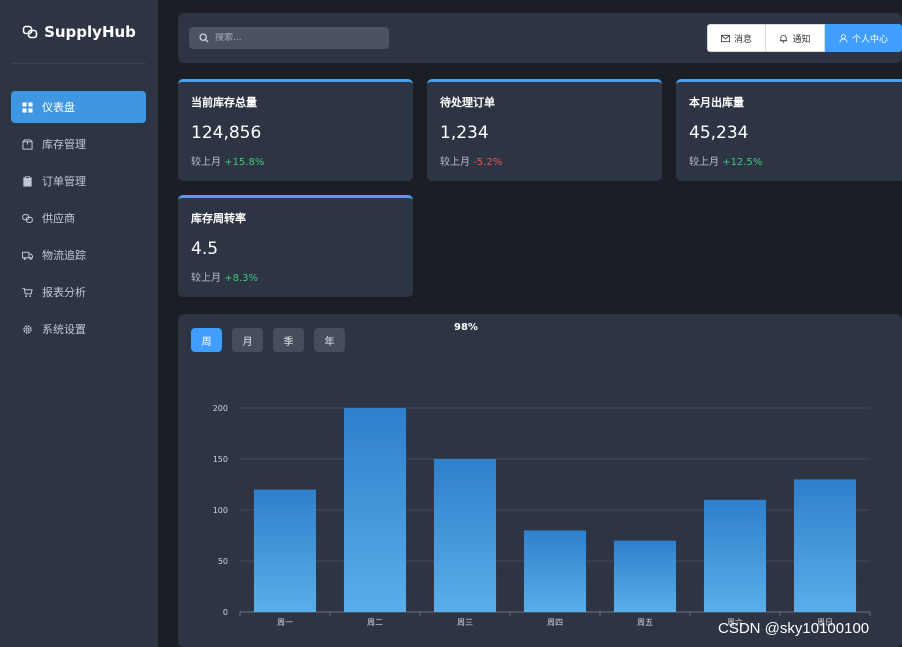 The width and height of the screenshot is (902, 647). Describe the element at coordinates (544, 160) in the screenshot. I see `stat-trend: 较上月 -5.2%` at that location.